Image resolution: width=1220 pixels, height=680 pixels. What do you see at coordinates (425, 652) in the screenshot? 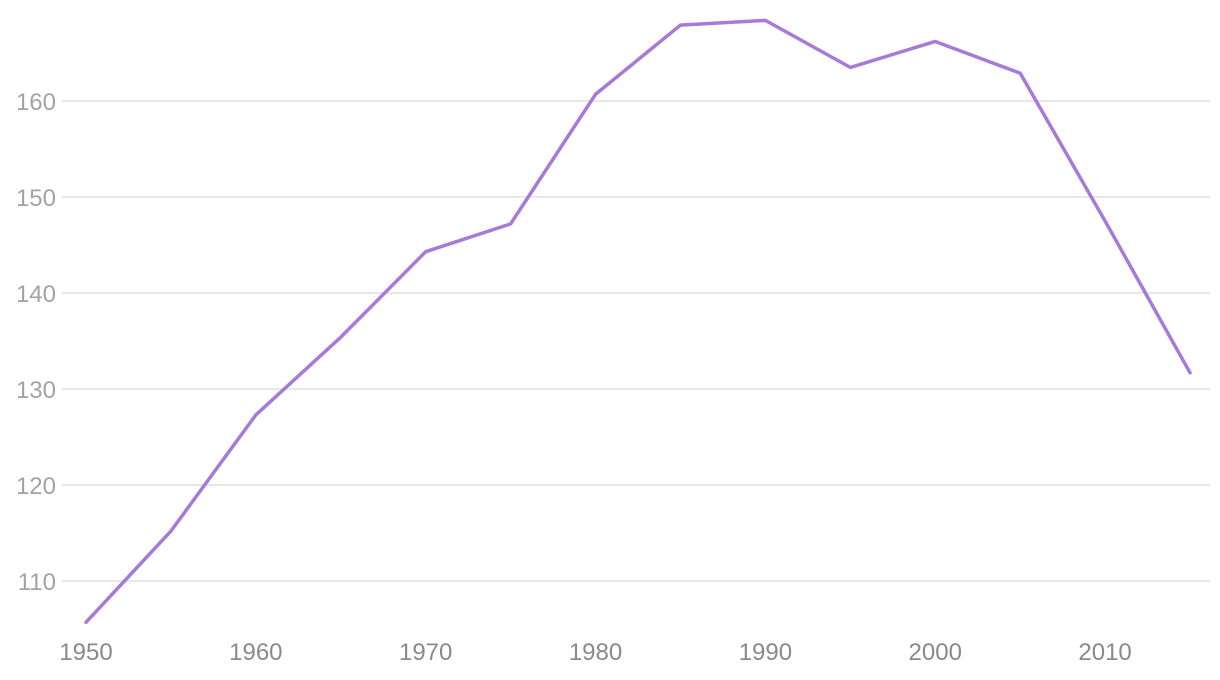
I see `x-tick-label-1970: 1970` at bounding box center [425, 652].